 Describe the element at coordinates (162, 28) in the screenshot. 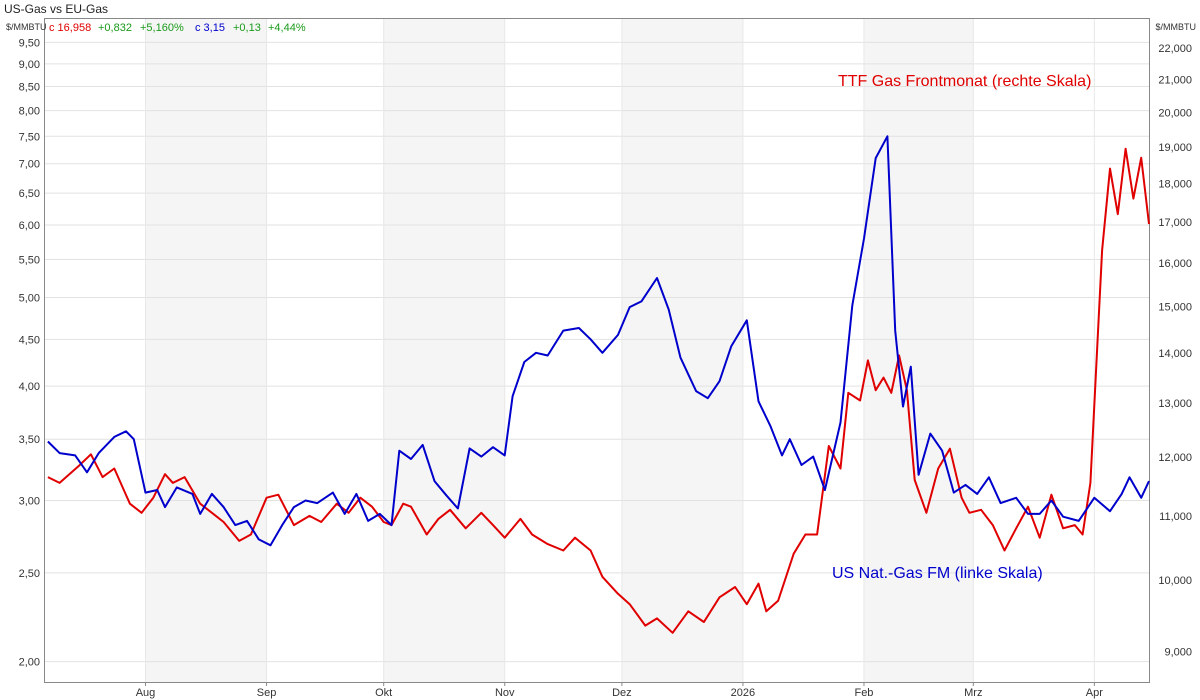

I see `legend-ttf-change-pct: +5,160%` at that location.